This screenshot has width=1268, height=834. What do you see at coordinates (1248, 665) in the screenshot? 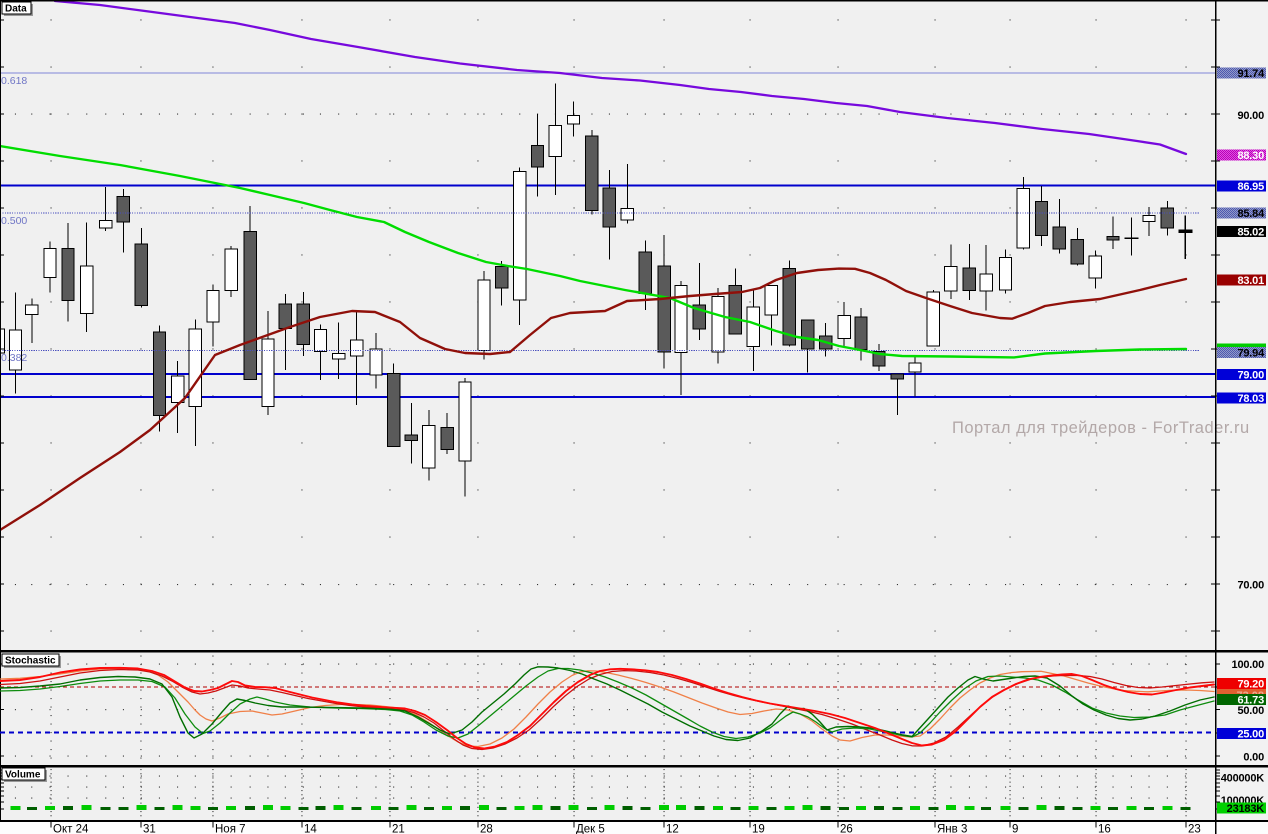
I see `svg-text: 100.00` at bounding box center [1248, 665].